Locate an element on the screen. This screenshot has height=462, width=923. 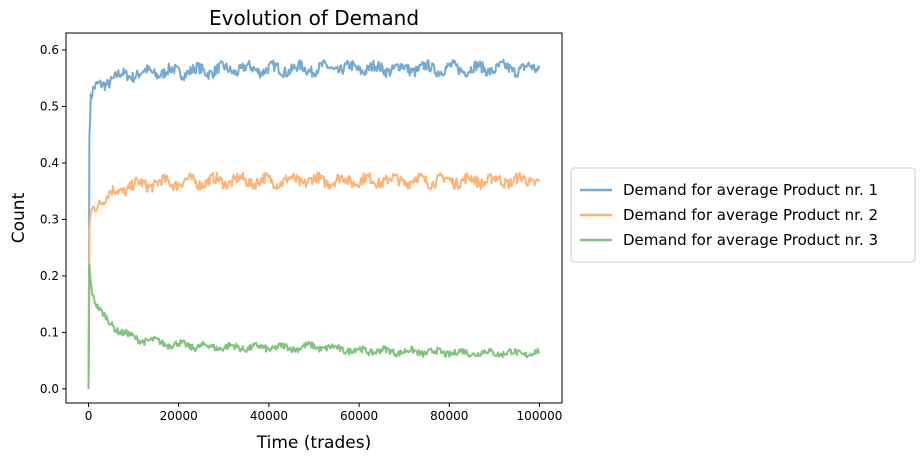
y-tick-label: 0.3 is located at coordinates (49, 219).